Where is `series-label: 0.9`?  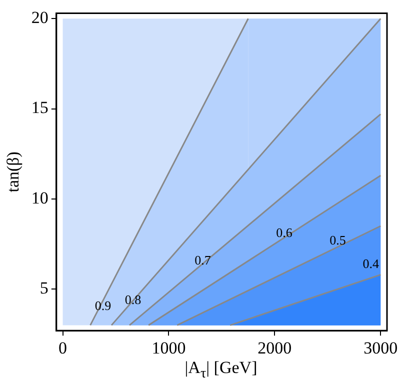 series-label: 0.9 is located at coordinates (103, 305).